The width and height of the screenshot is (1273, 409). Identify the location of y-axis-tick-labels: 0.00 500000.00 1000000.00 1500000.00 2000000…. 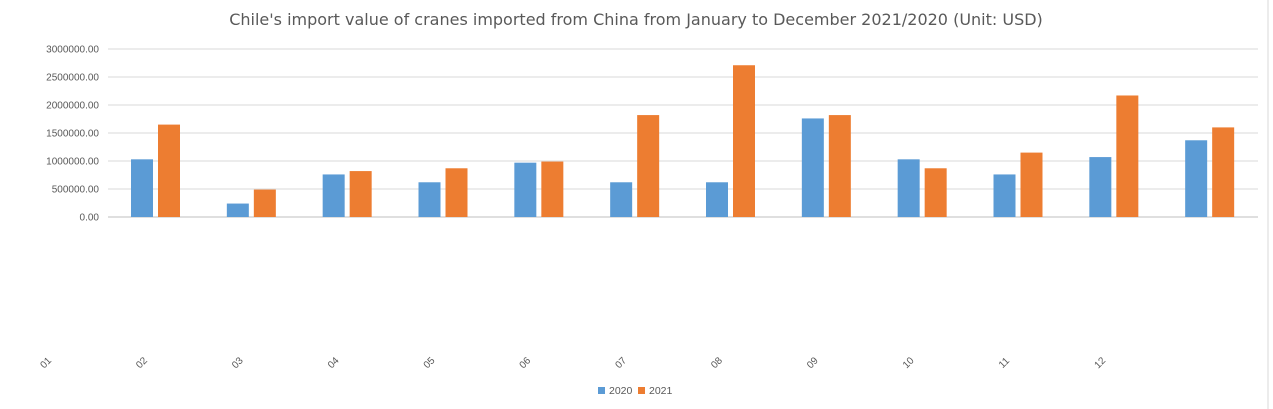
(72, 134).